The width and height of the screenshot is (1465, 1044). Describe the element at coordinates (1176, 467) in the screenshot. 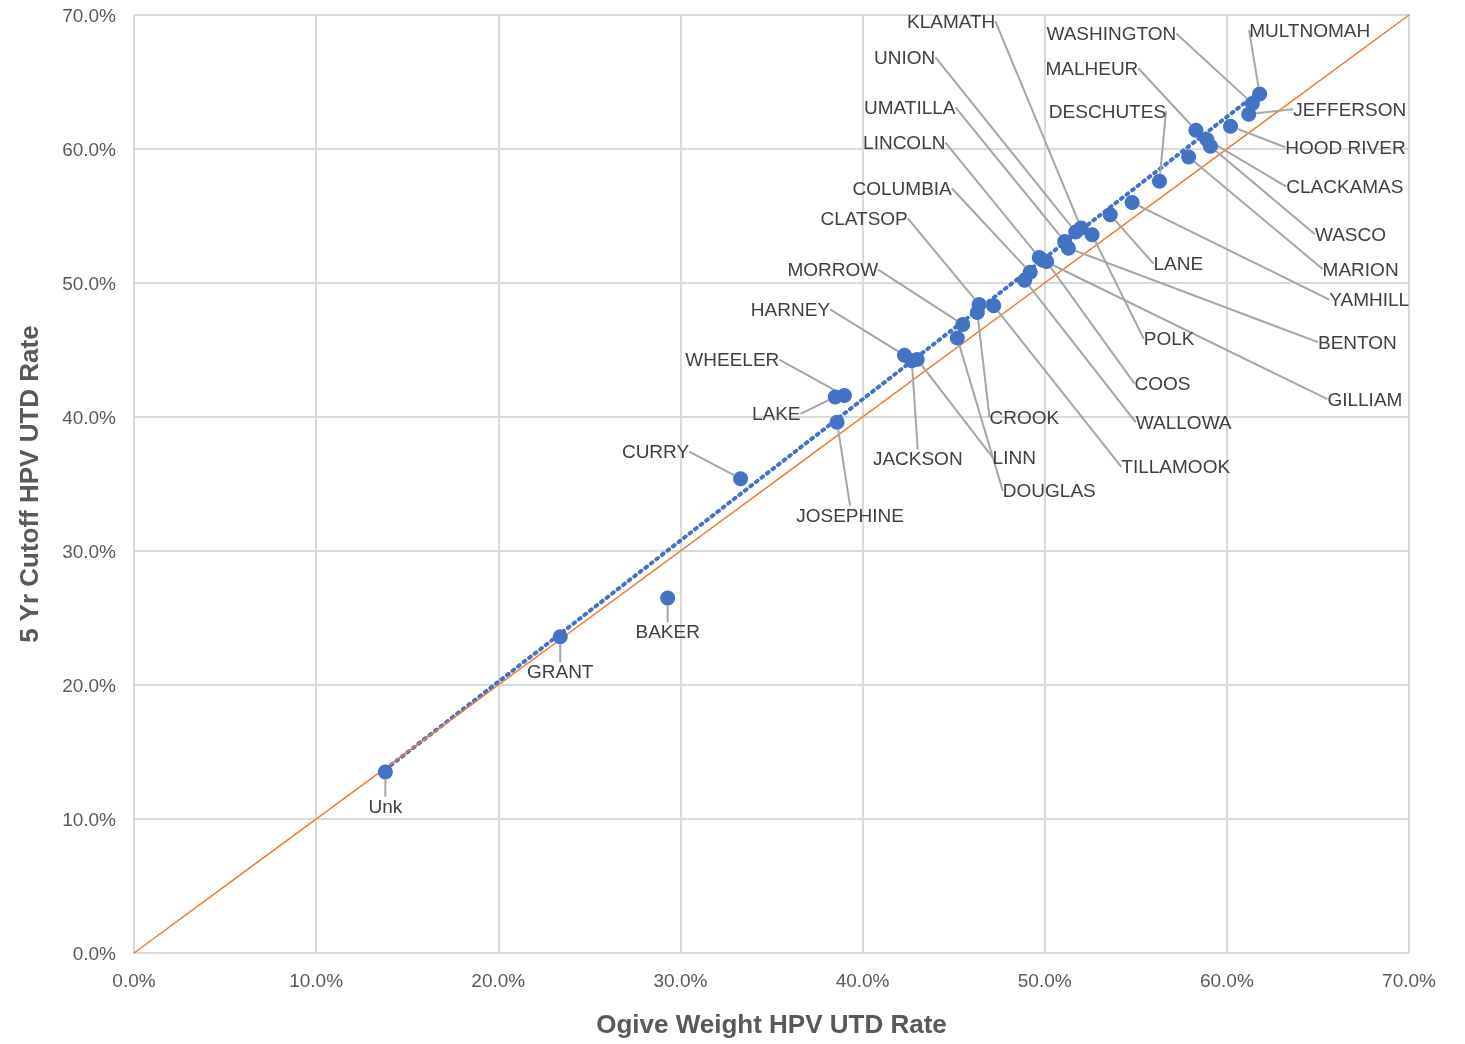

I see `data-label: TILLAMOOK` at that location.